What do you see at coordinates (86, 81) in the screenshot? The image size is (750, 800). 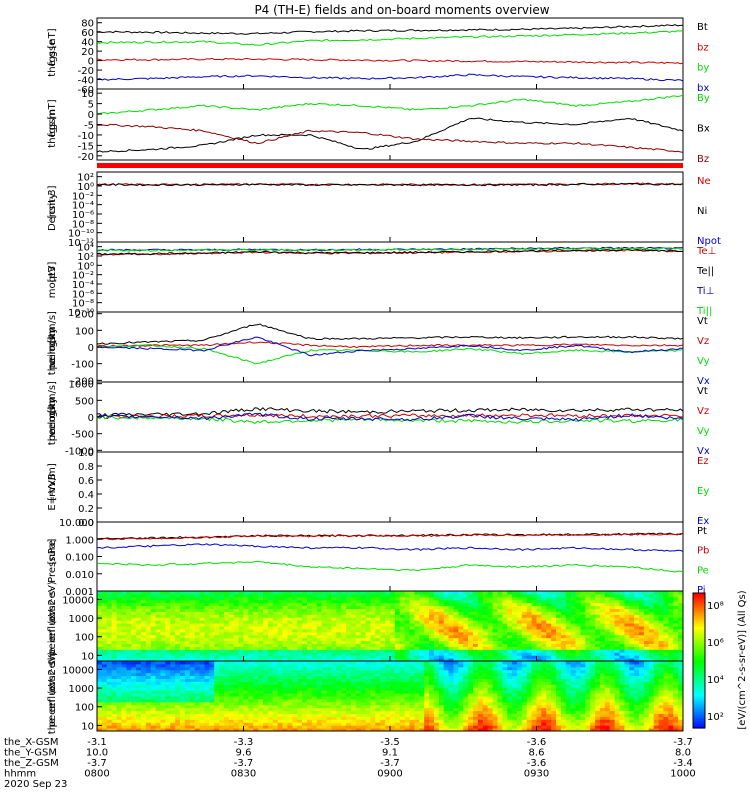 I see `y-tick-label: -40` at bounding box center [86, 81].